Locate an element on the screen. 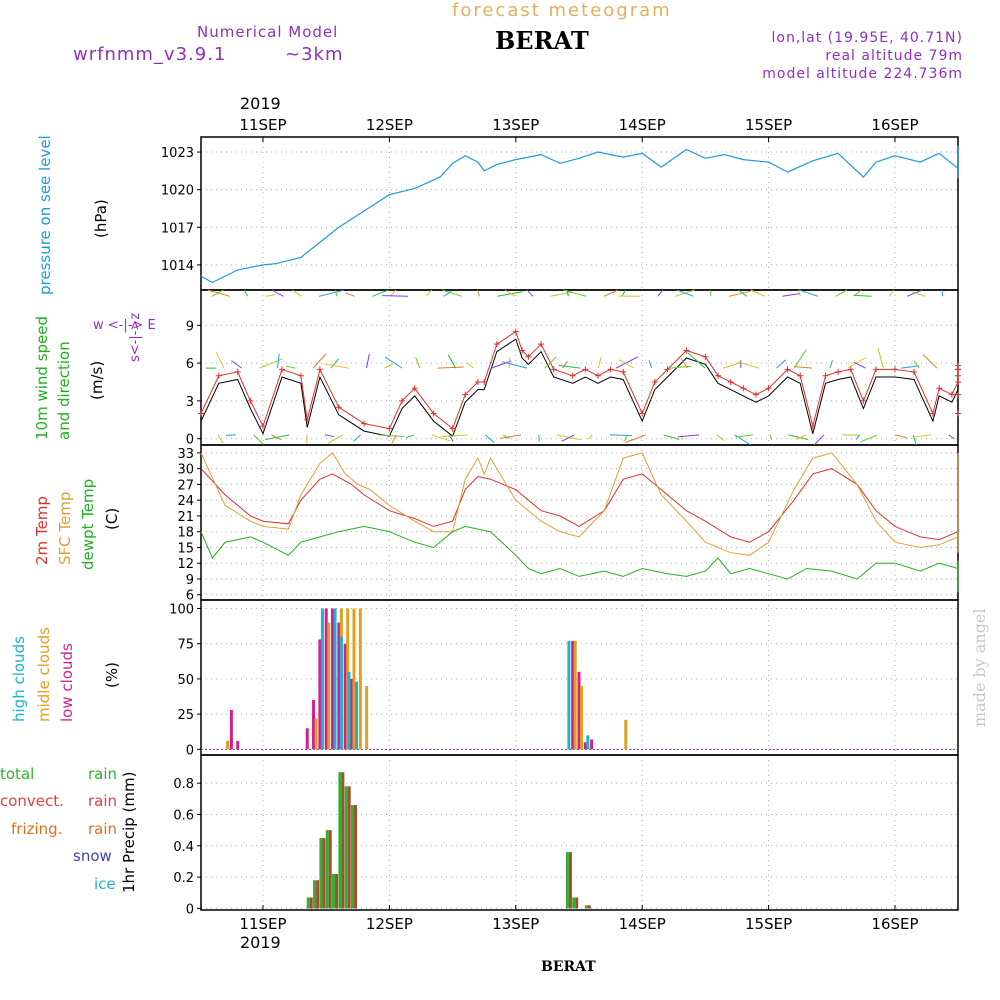  y-tick-label: 1017 is located at coordinates (177, 228).